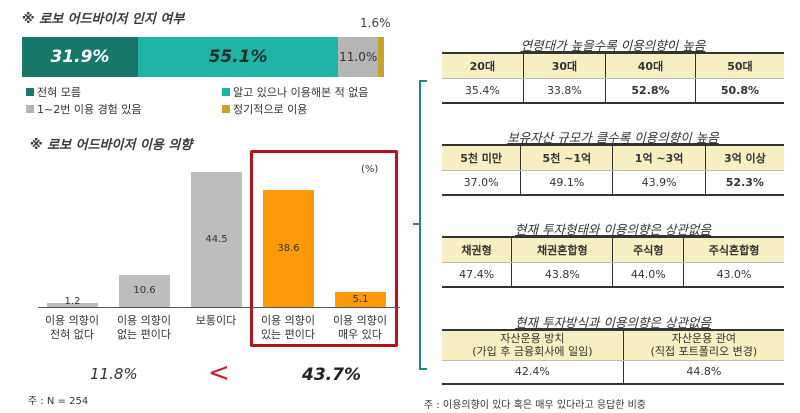 This screenshot has height=413, width=800. Describe the element at coordinates (301, 92) in the screenshot. I see `legend-label: 알고 있으나 이용해본 적 없음` at that location.